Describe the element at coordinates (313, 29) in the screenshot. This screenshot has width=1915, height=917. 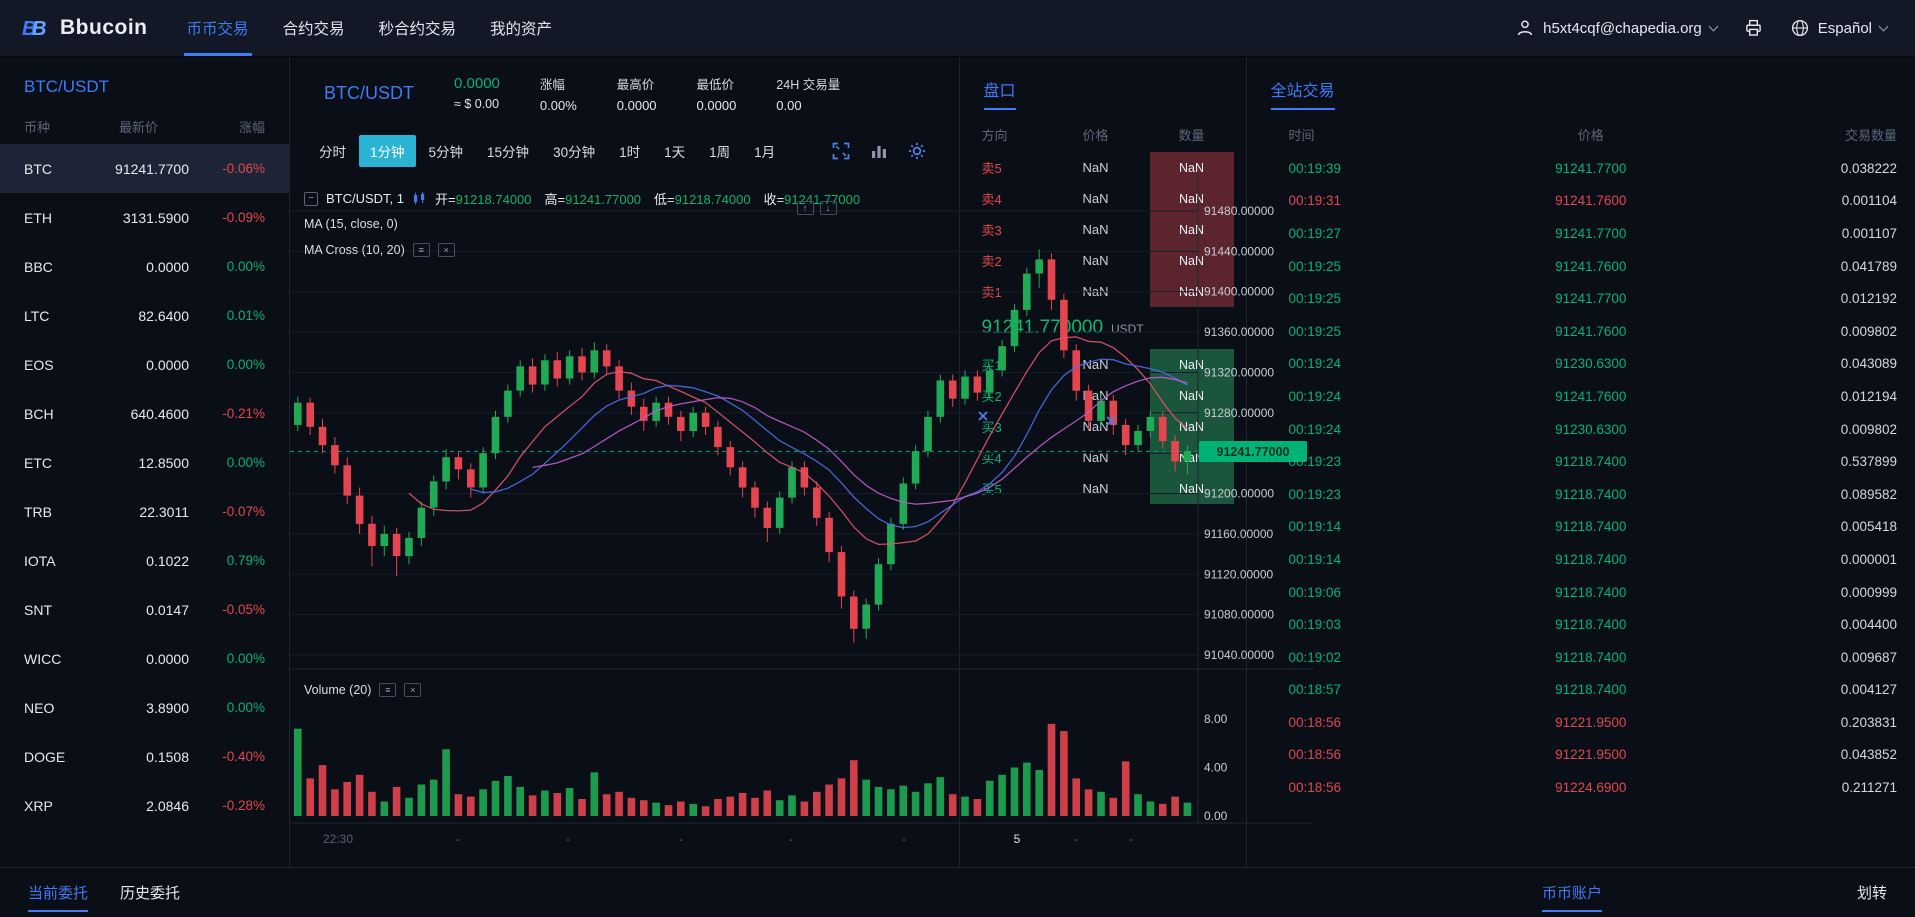
I see `nav-item: 合约交易` at that location.